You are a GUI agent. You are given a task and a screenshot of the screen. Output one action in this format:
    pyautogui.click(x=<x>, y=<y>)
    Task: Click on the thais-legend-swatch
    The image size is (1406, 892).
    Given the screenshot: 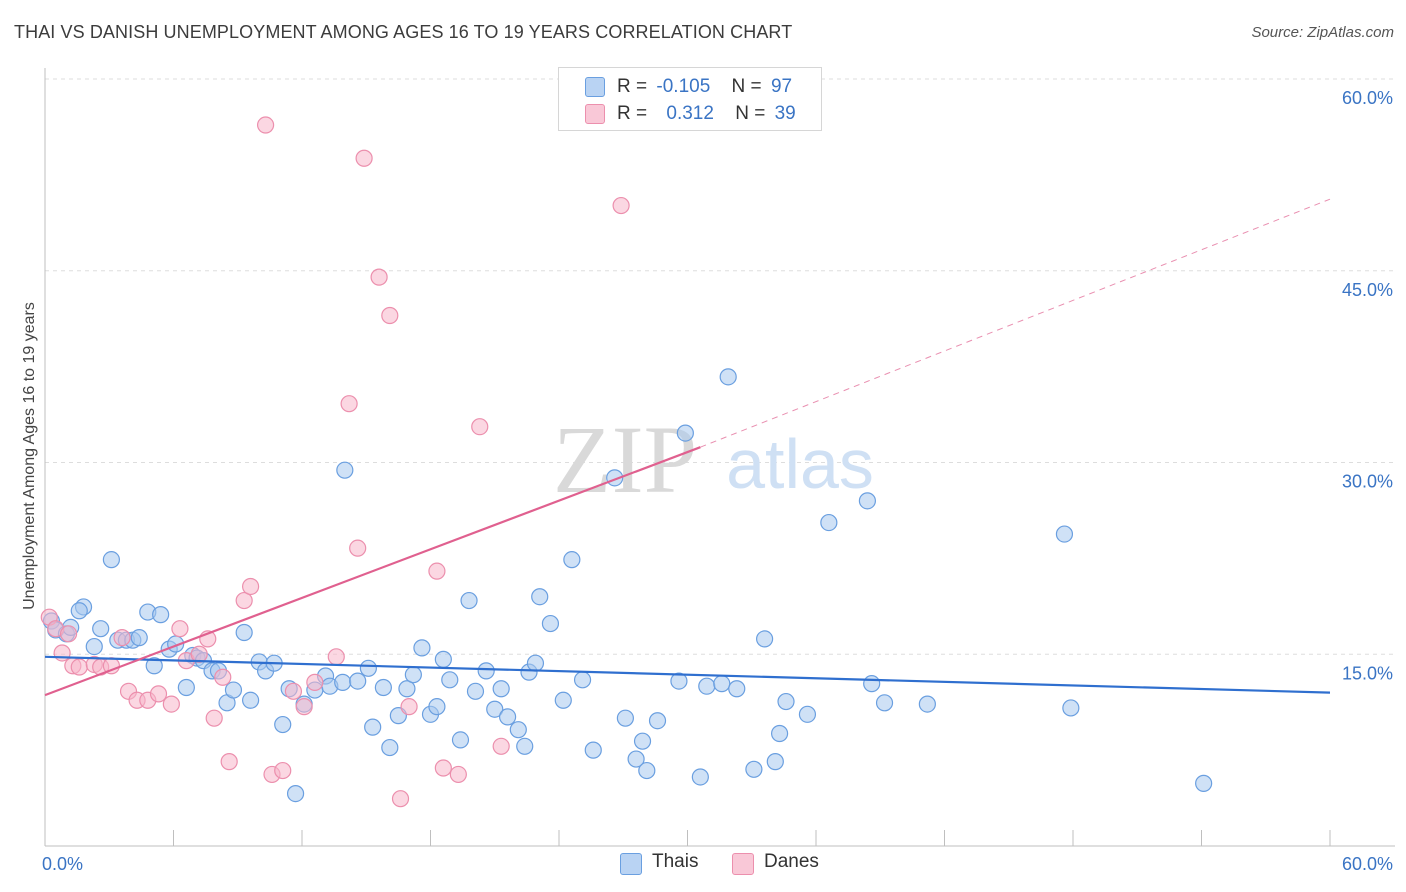 What is the action you would take?
    pyautogui.click(x=631, y=864)
    